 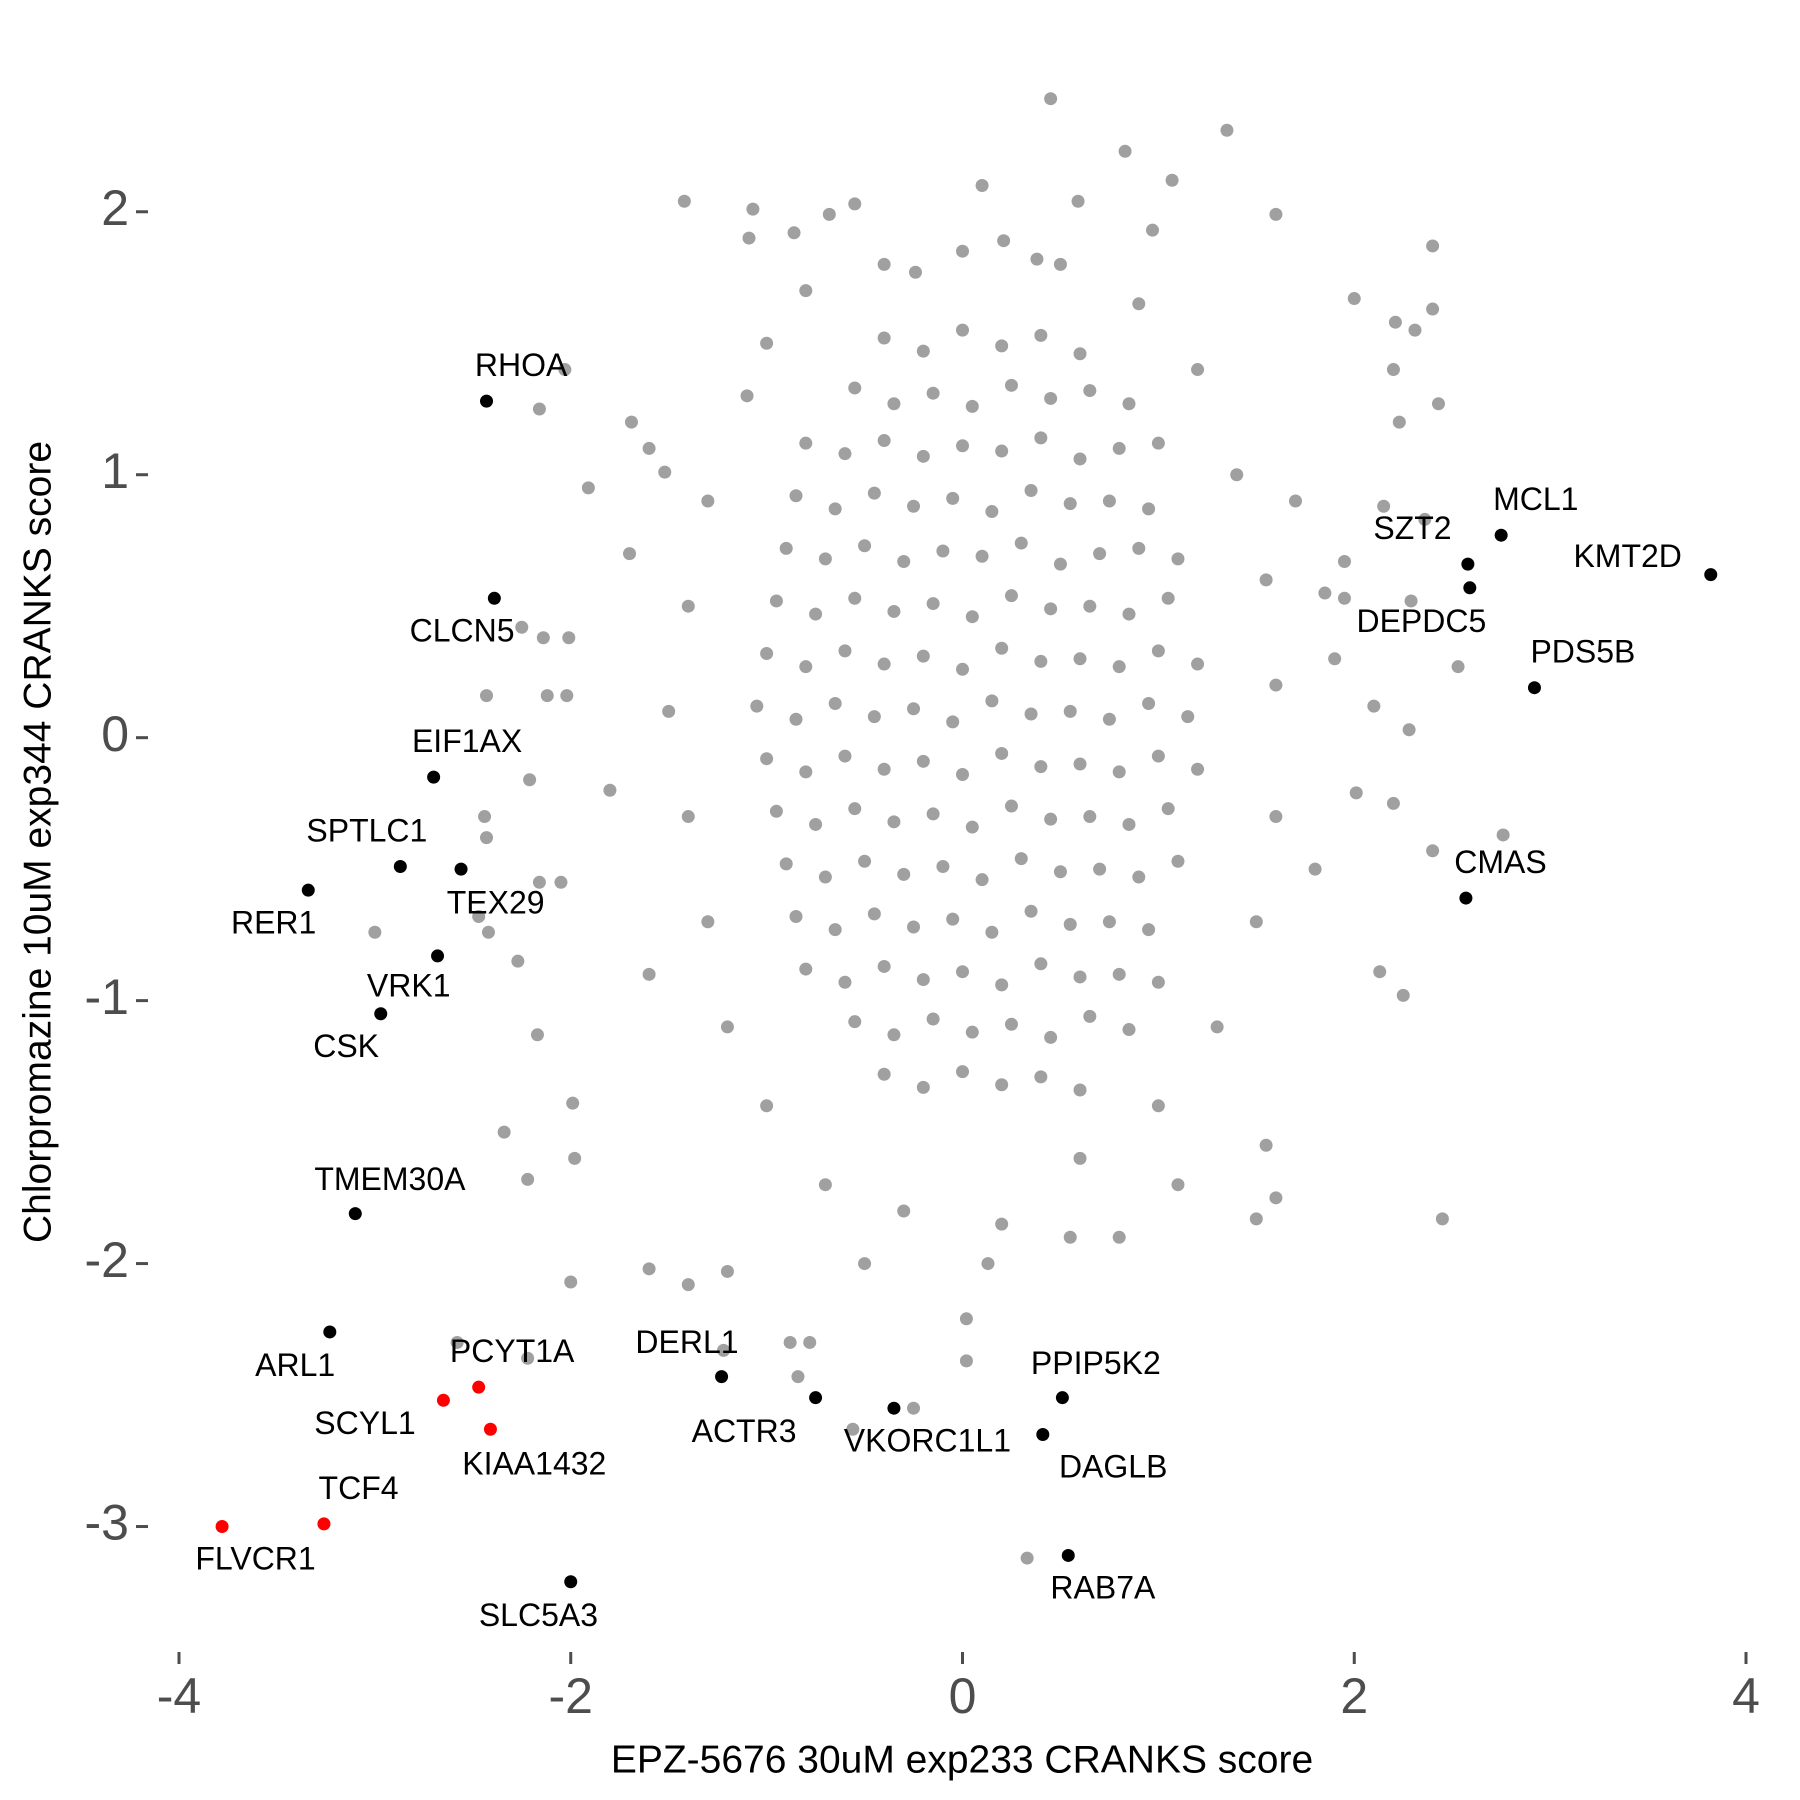 I want to click on point-label: PCYT1A, so click(x=512, y=1351).